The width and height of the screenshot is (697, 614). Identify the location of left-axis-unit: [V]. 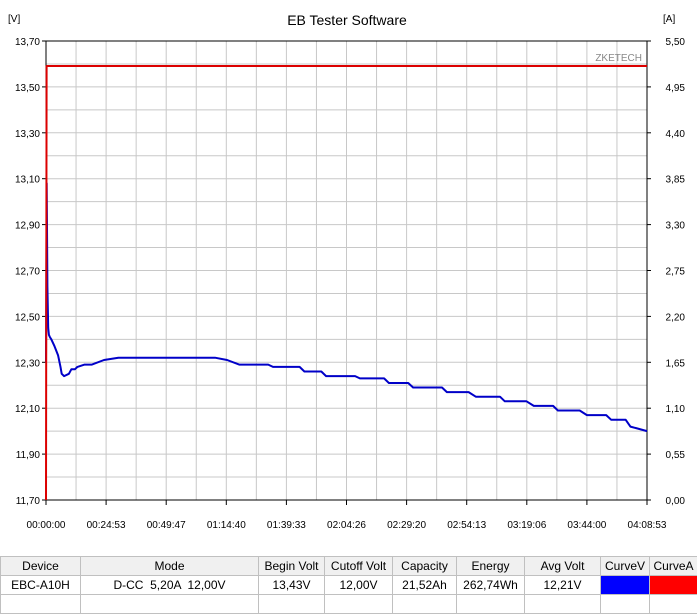
(14, 19).